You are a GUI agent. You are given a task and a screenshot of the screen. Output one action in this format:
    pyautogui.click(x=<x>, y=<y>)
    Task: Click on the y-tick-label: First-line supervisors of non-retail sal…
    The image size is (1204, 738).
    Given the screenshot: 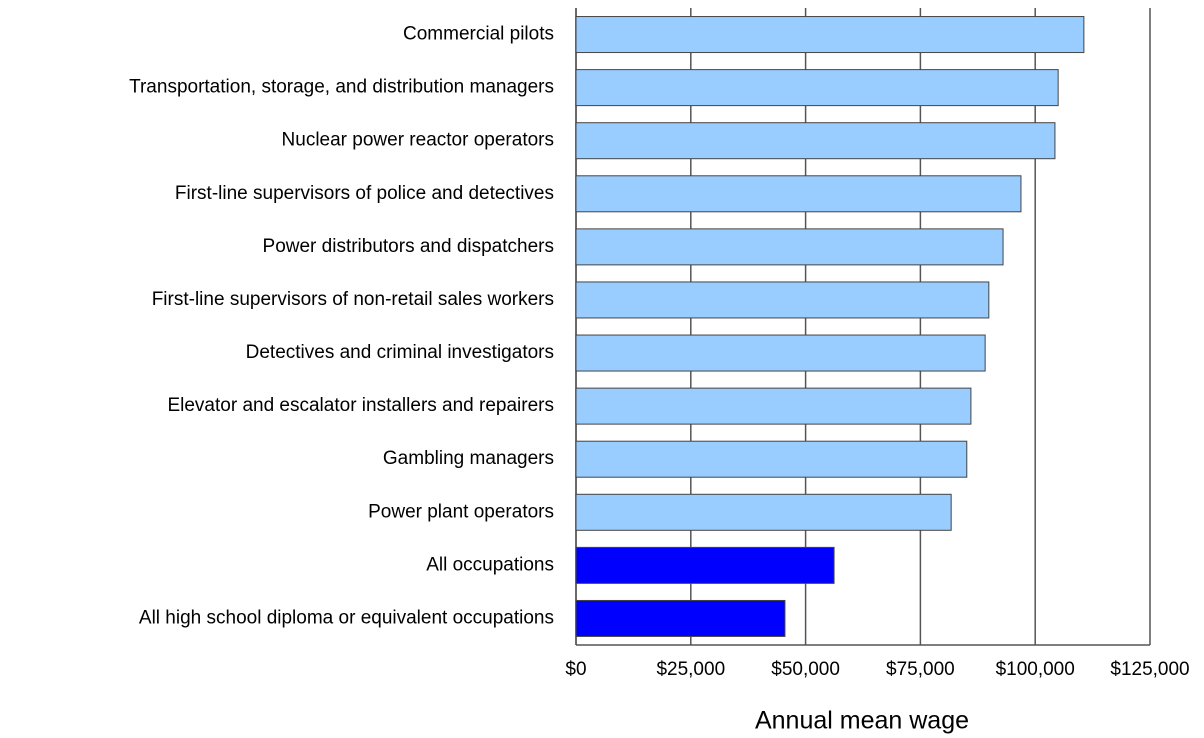 What is the action you would take?
    pyautogui.click(x=353, y=299)
    